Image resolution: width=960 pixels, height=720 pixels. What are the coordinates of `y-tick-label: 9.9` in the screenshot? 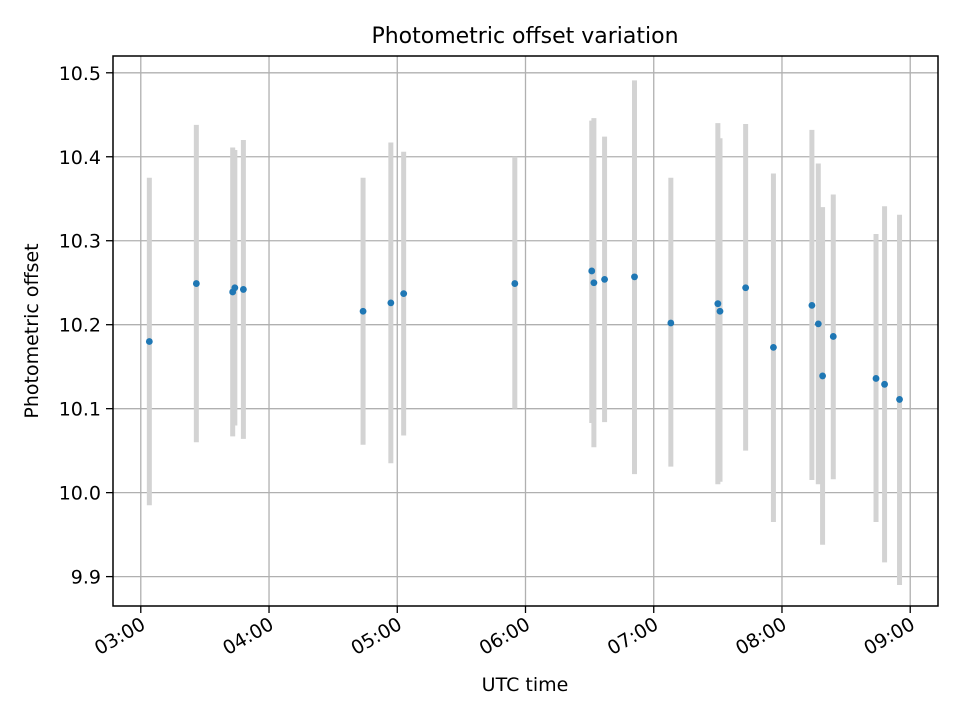 It's located at (86, 578).